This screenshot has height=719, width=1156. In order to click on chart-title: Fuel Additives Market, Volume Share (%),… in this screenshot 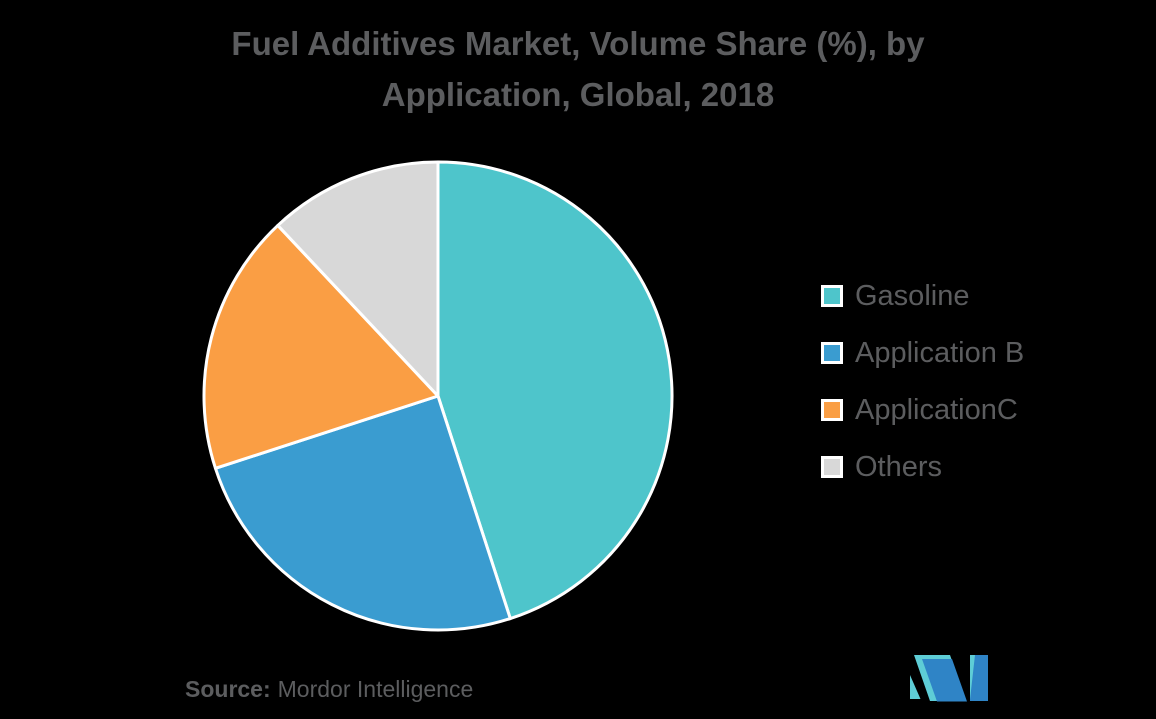, I will do `click(578, 69)`.